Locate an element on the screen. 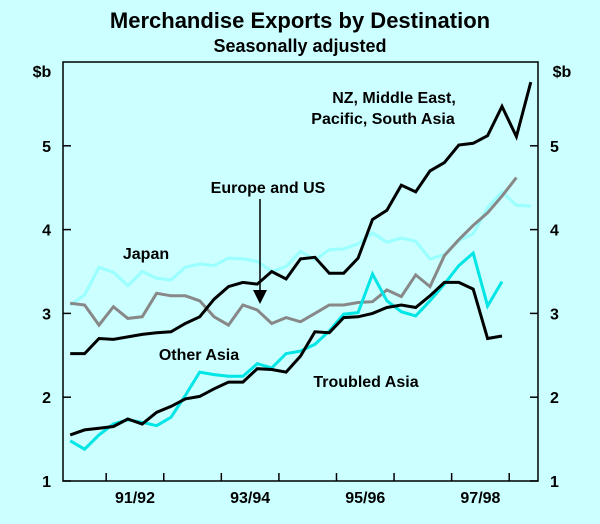 This screenshot has width=600, height=524. x-tick-label: 91/92 is located at coordinates (135, 498).